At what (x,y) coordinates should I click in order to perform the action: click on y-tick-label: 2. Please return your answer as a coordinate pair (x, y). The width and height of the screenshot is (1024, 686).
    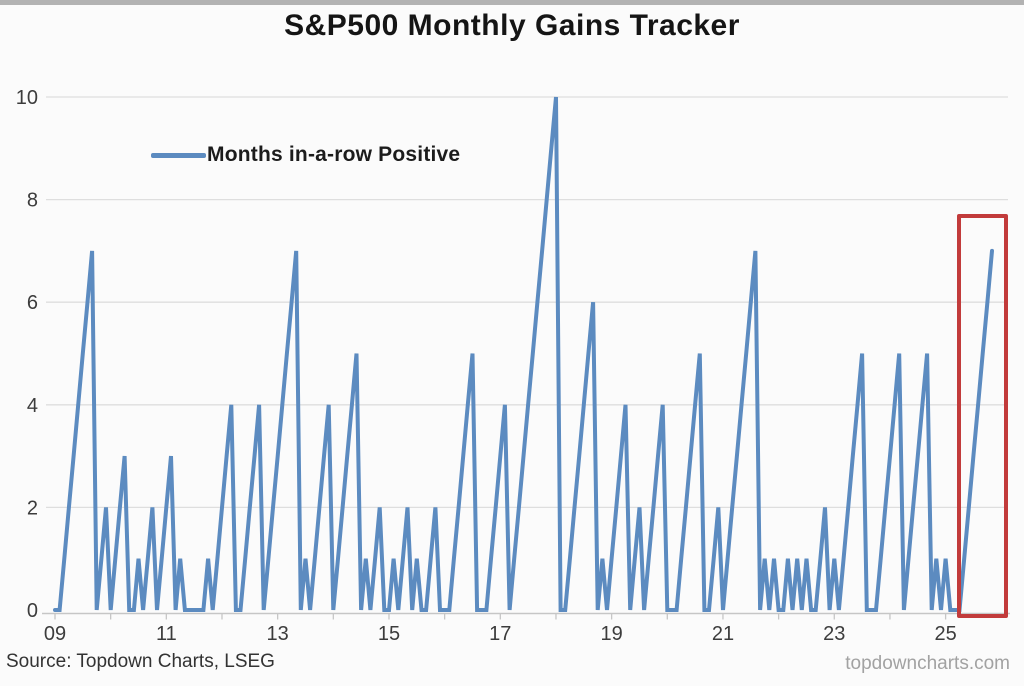
    Looking at the image, I should click on (32, 508).